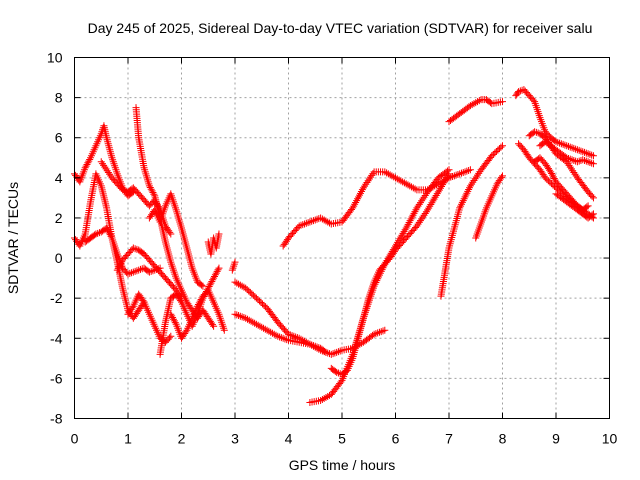 The height and width of the screenshot is (480, 640). Describe the element at coordinates (56, 298) in the screenshot. I see `y-tick-label: -2` at that location.